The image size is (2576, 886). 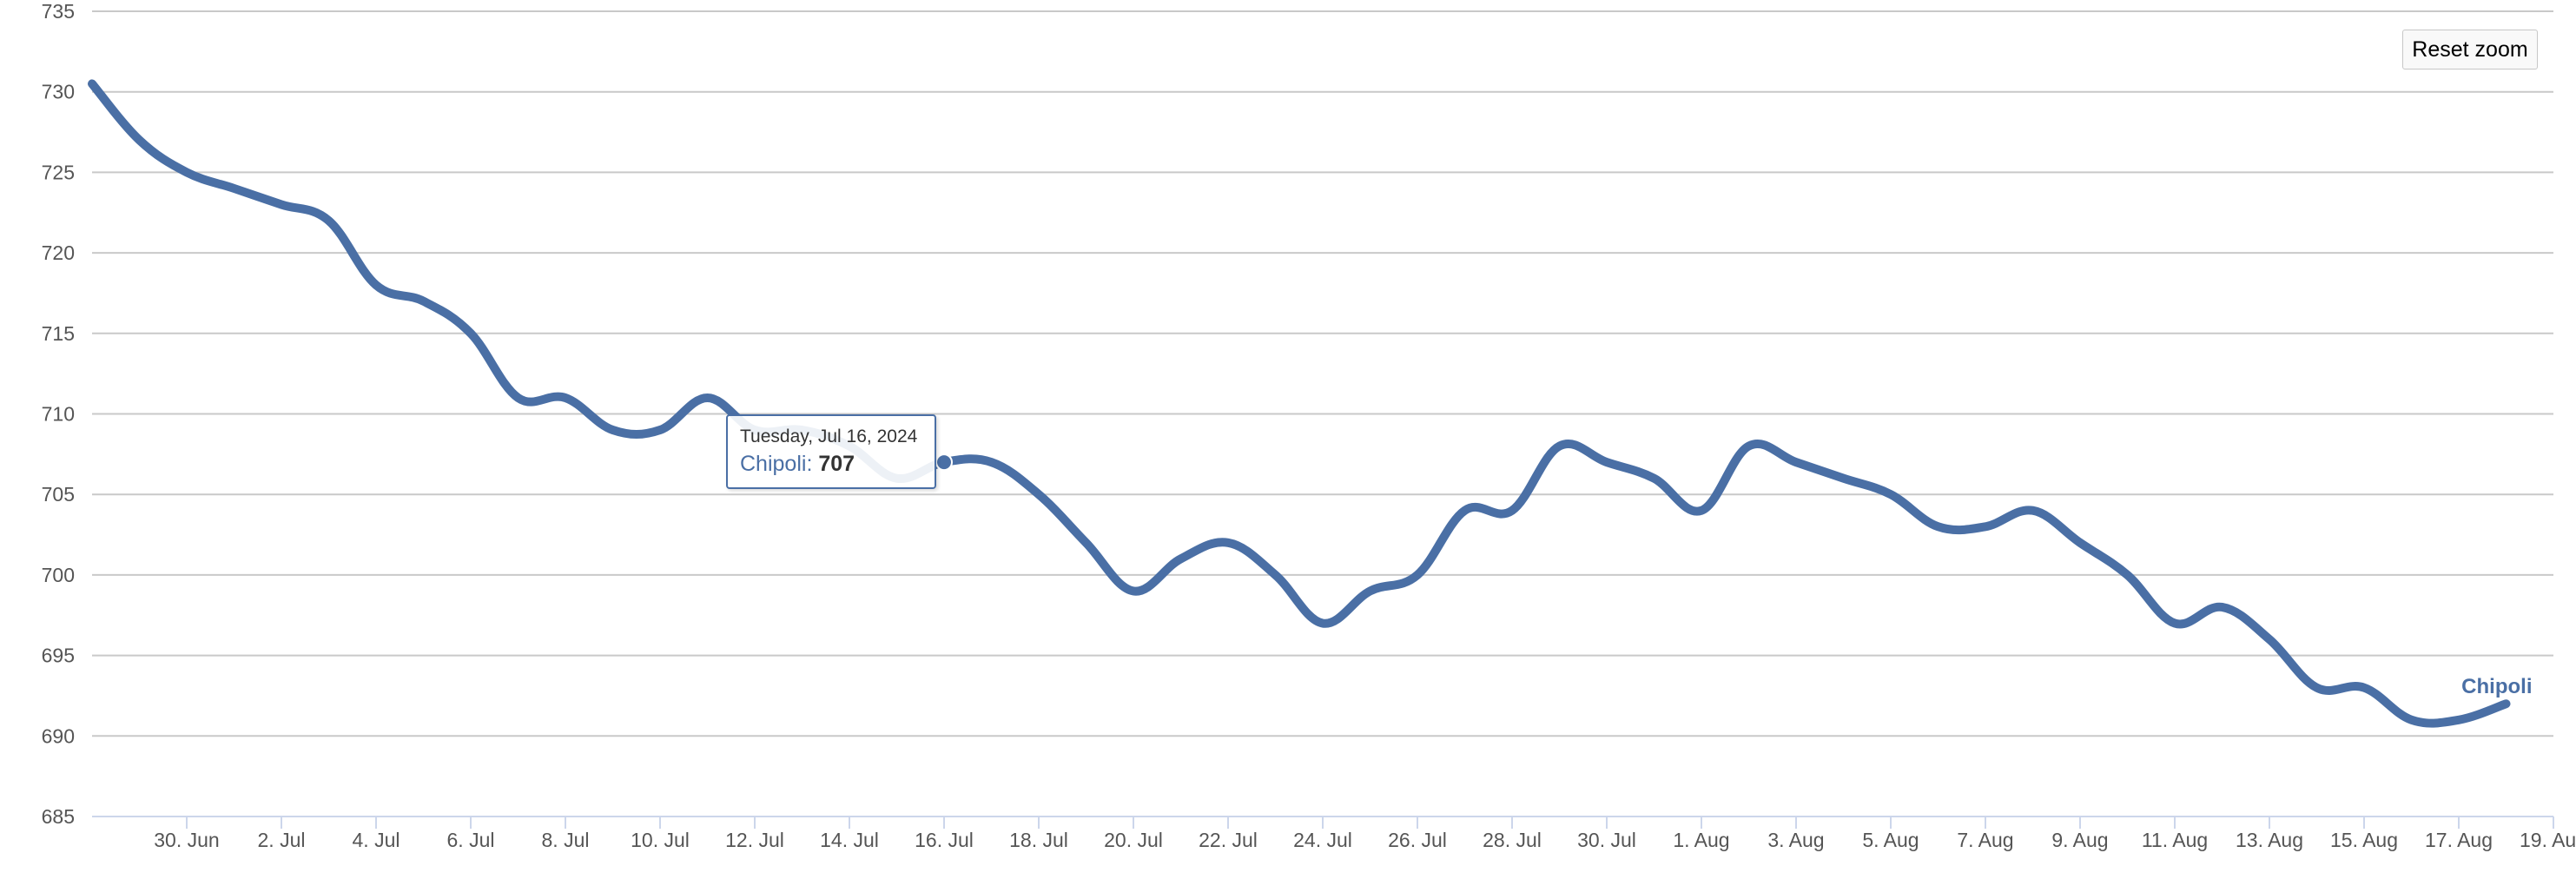 What do you see at coordinates (59, 656) in the screenshot?
I see `y-tick-label: 695` at bounding box center [59, 656].